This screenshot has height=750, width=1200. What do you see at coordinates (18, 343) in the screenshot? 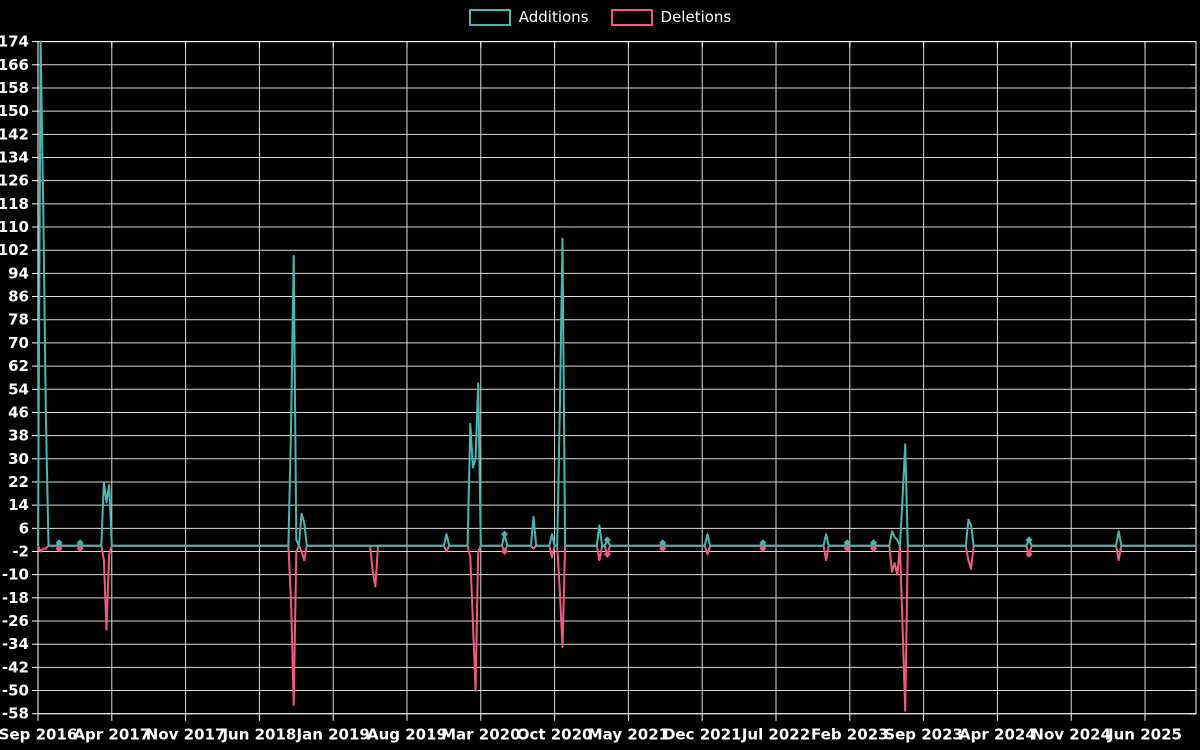
I see `y-tick-label: 70` at bounding box center [18, 343].